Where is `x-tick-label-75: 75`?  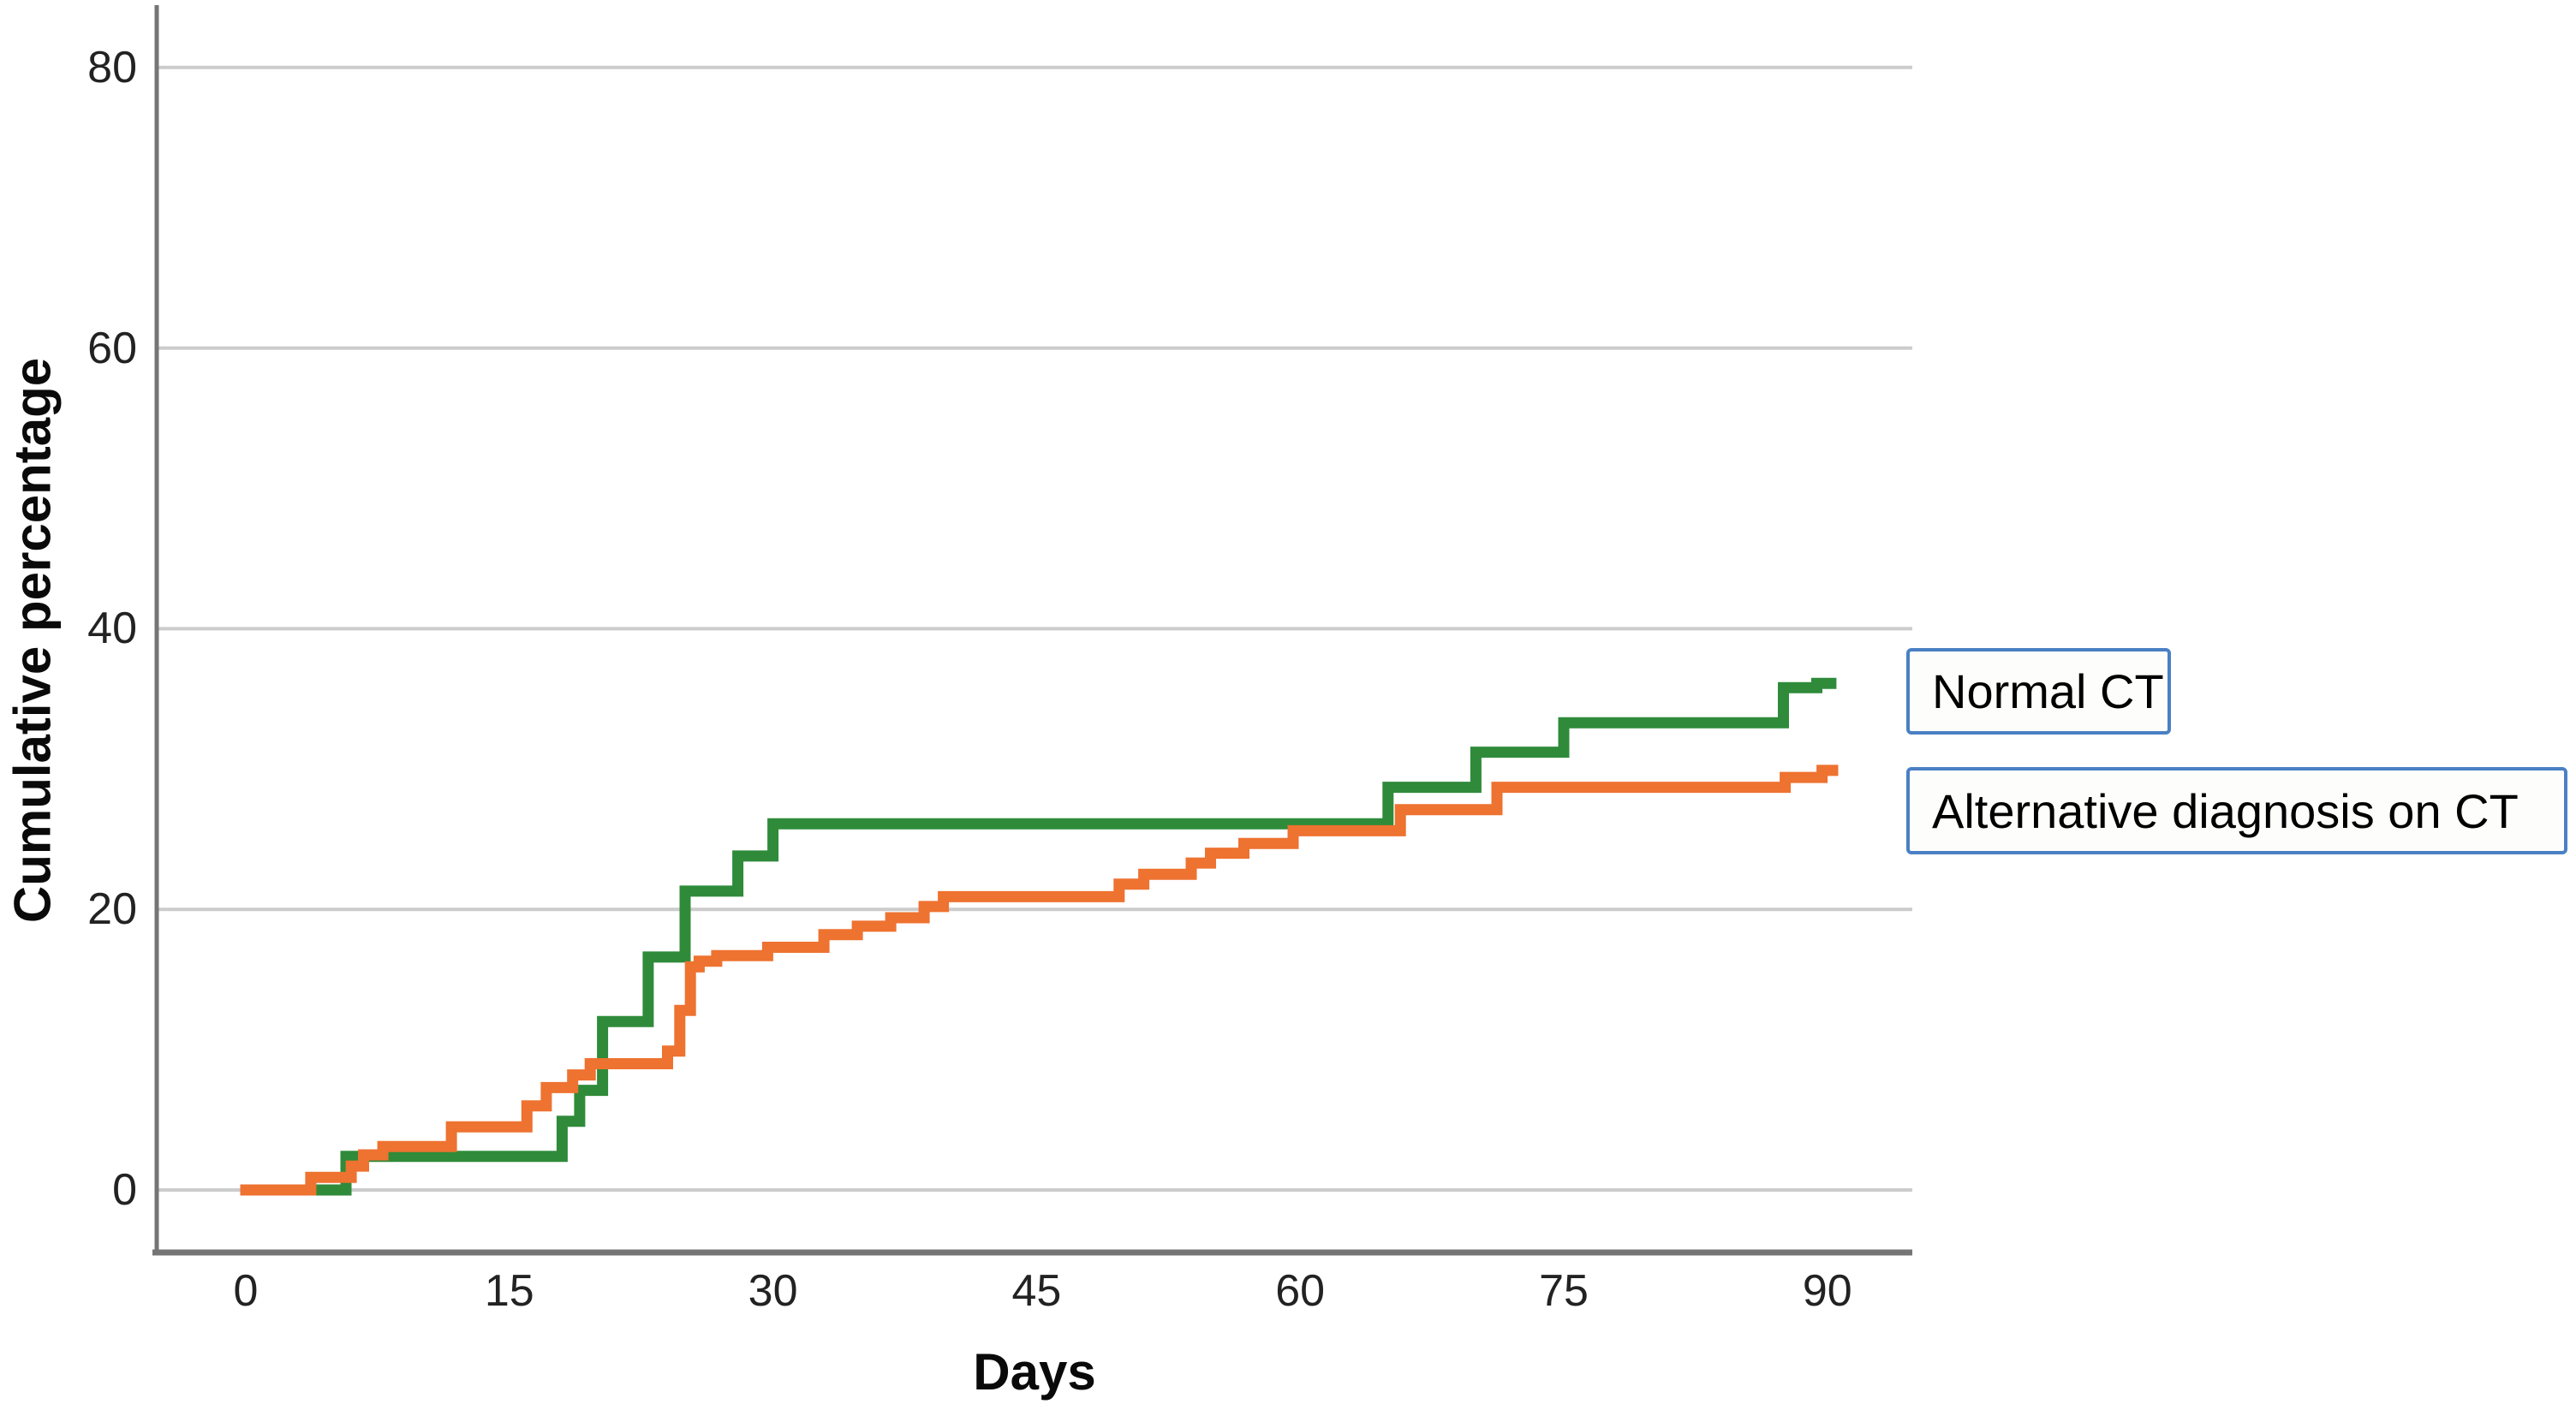
x-tick-label-75: 75 is located at coordinates (1564, 1291).